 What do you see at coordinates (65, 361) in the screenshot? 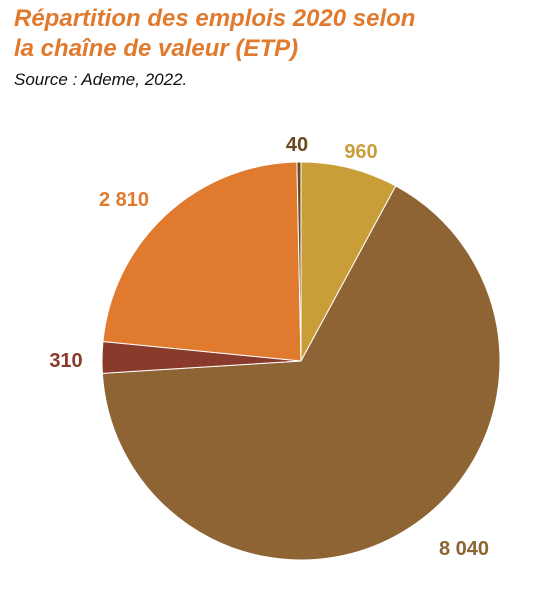
I see `slice-label-2: 310` at bounding box center [65, 361].